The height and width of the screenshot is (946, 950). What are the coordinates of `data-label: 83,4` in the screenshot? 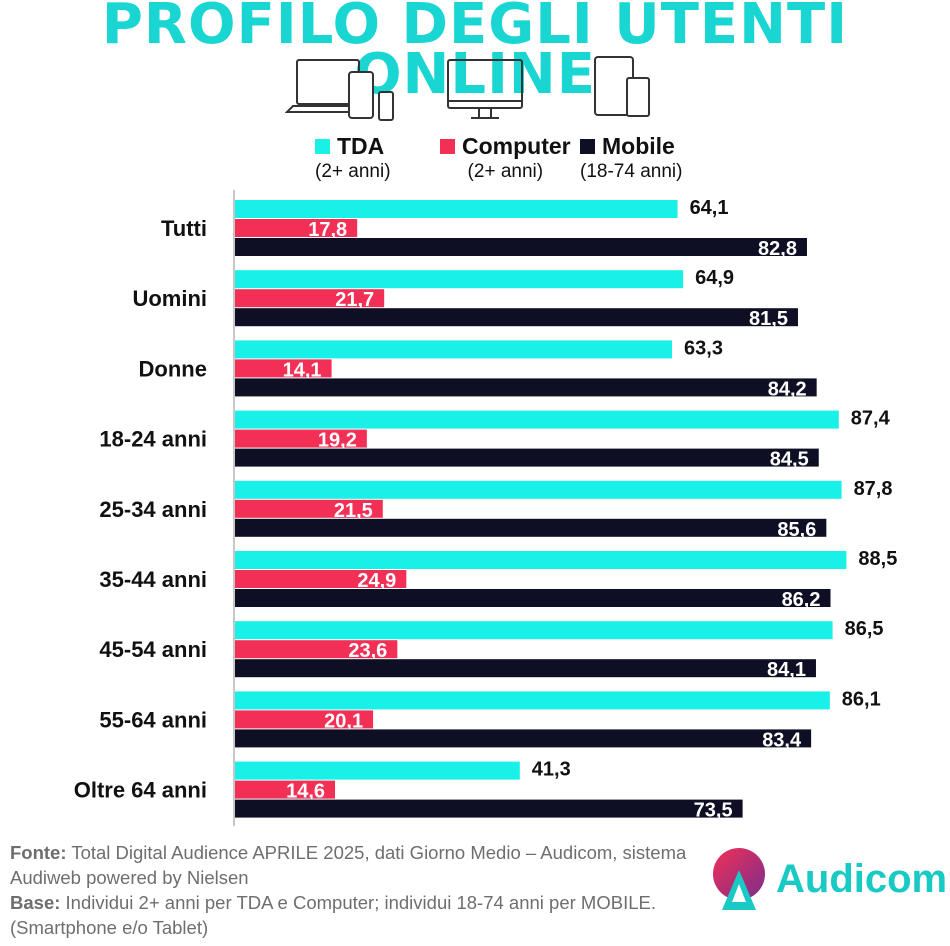 It's located at (782, 740).